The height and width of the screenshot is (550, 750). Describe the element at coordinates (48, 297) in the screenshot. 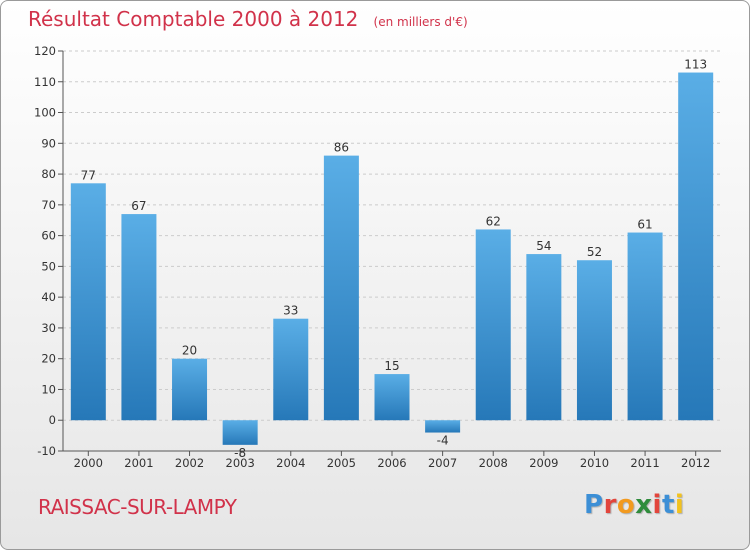

I see `y-tick-label: 40` at that location.